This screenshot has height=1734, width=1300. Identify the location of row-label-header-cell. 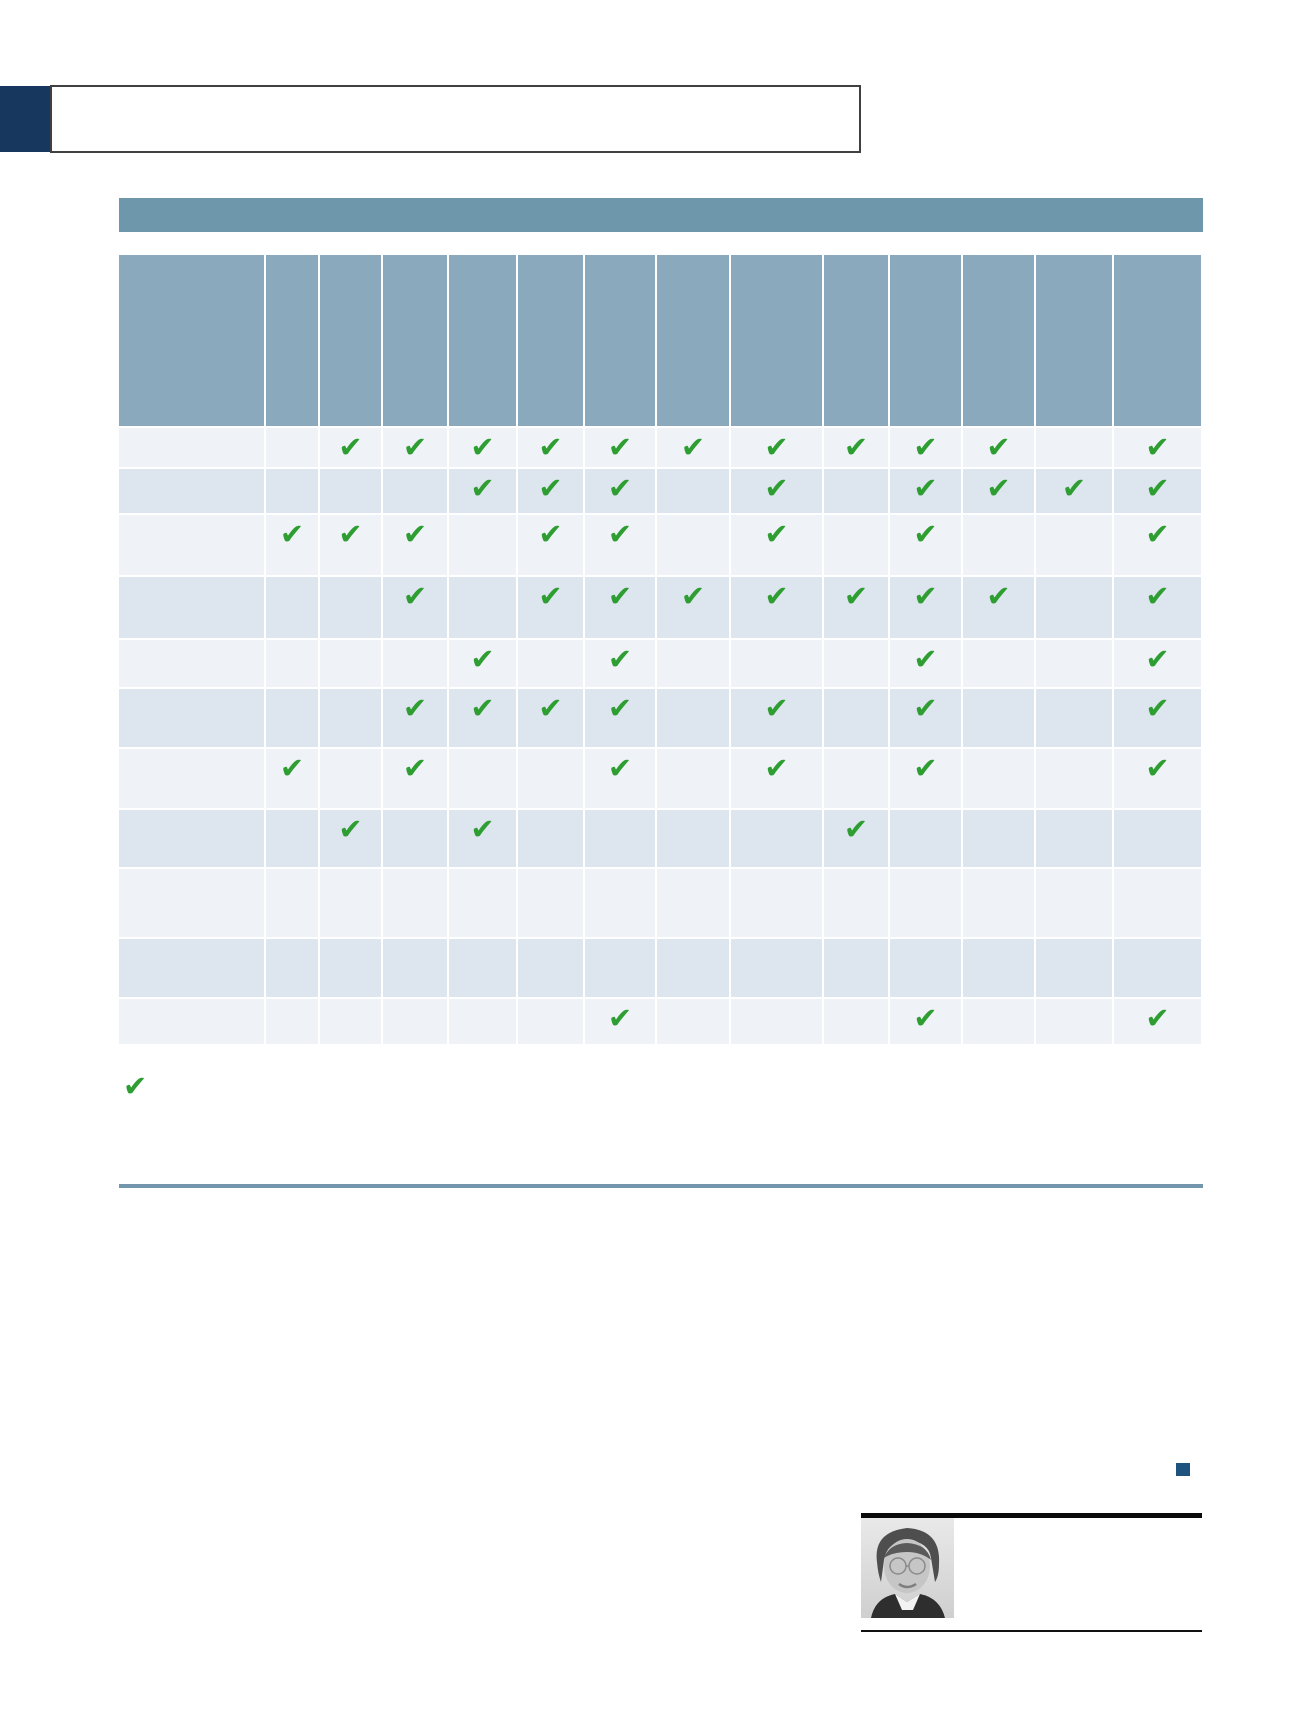
(191, 340).